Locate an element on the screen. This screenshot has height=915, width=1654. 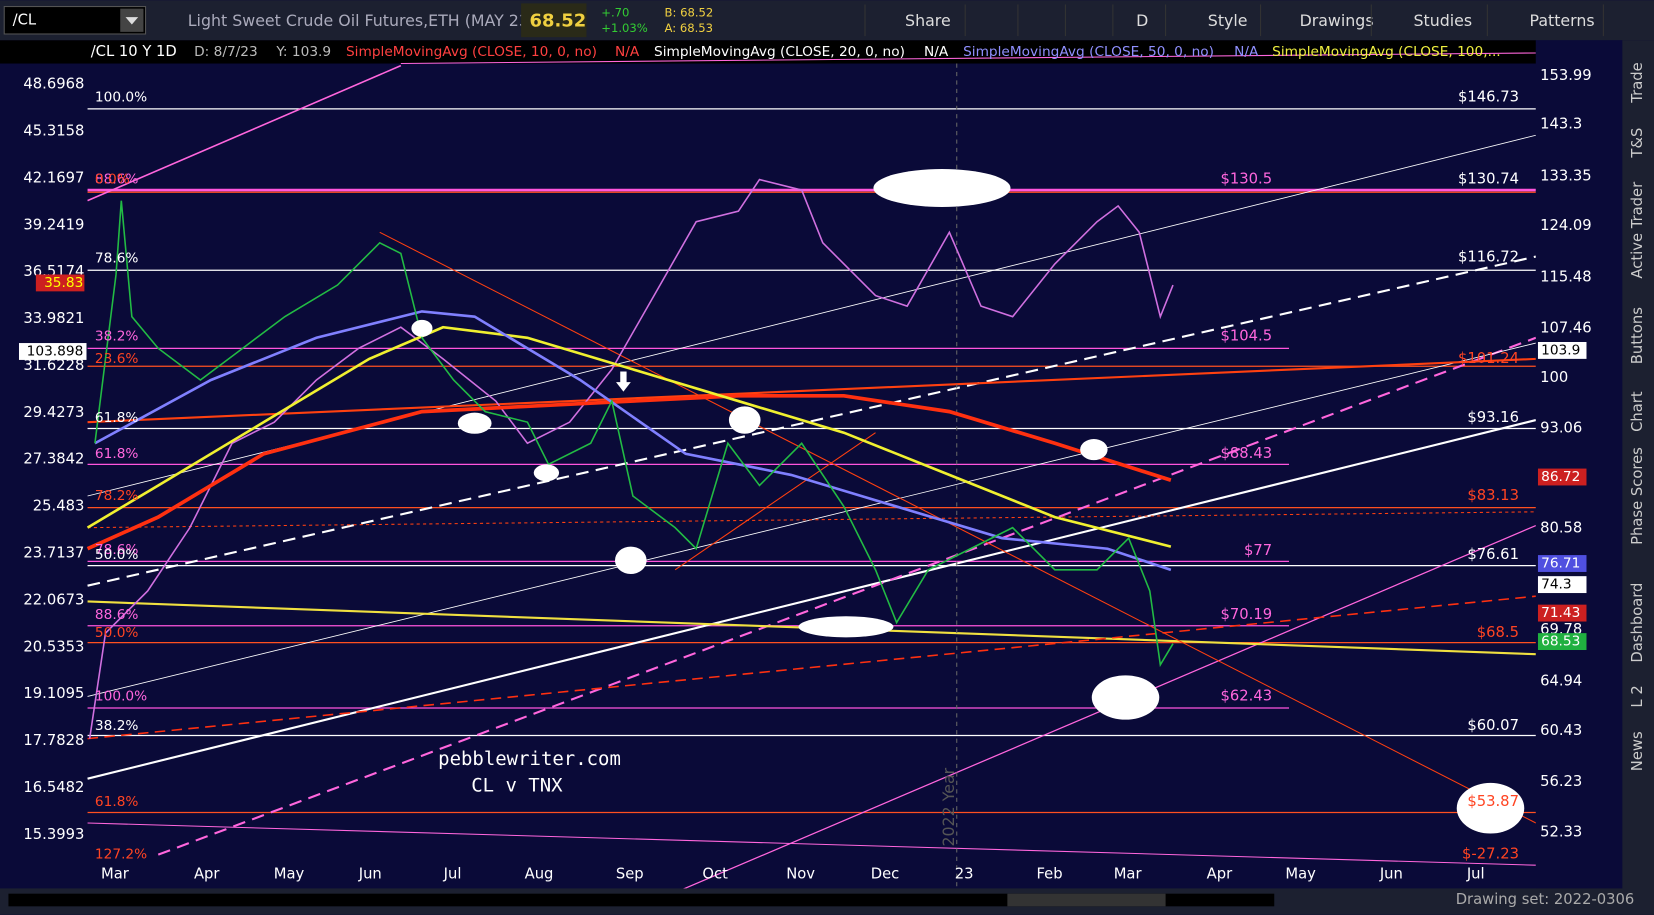
left-axis-box-label: 35.83 is located at coordinates (63, 283).